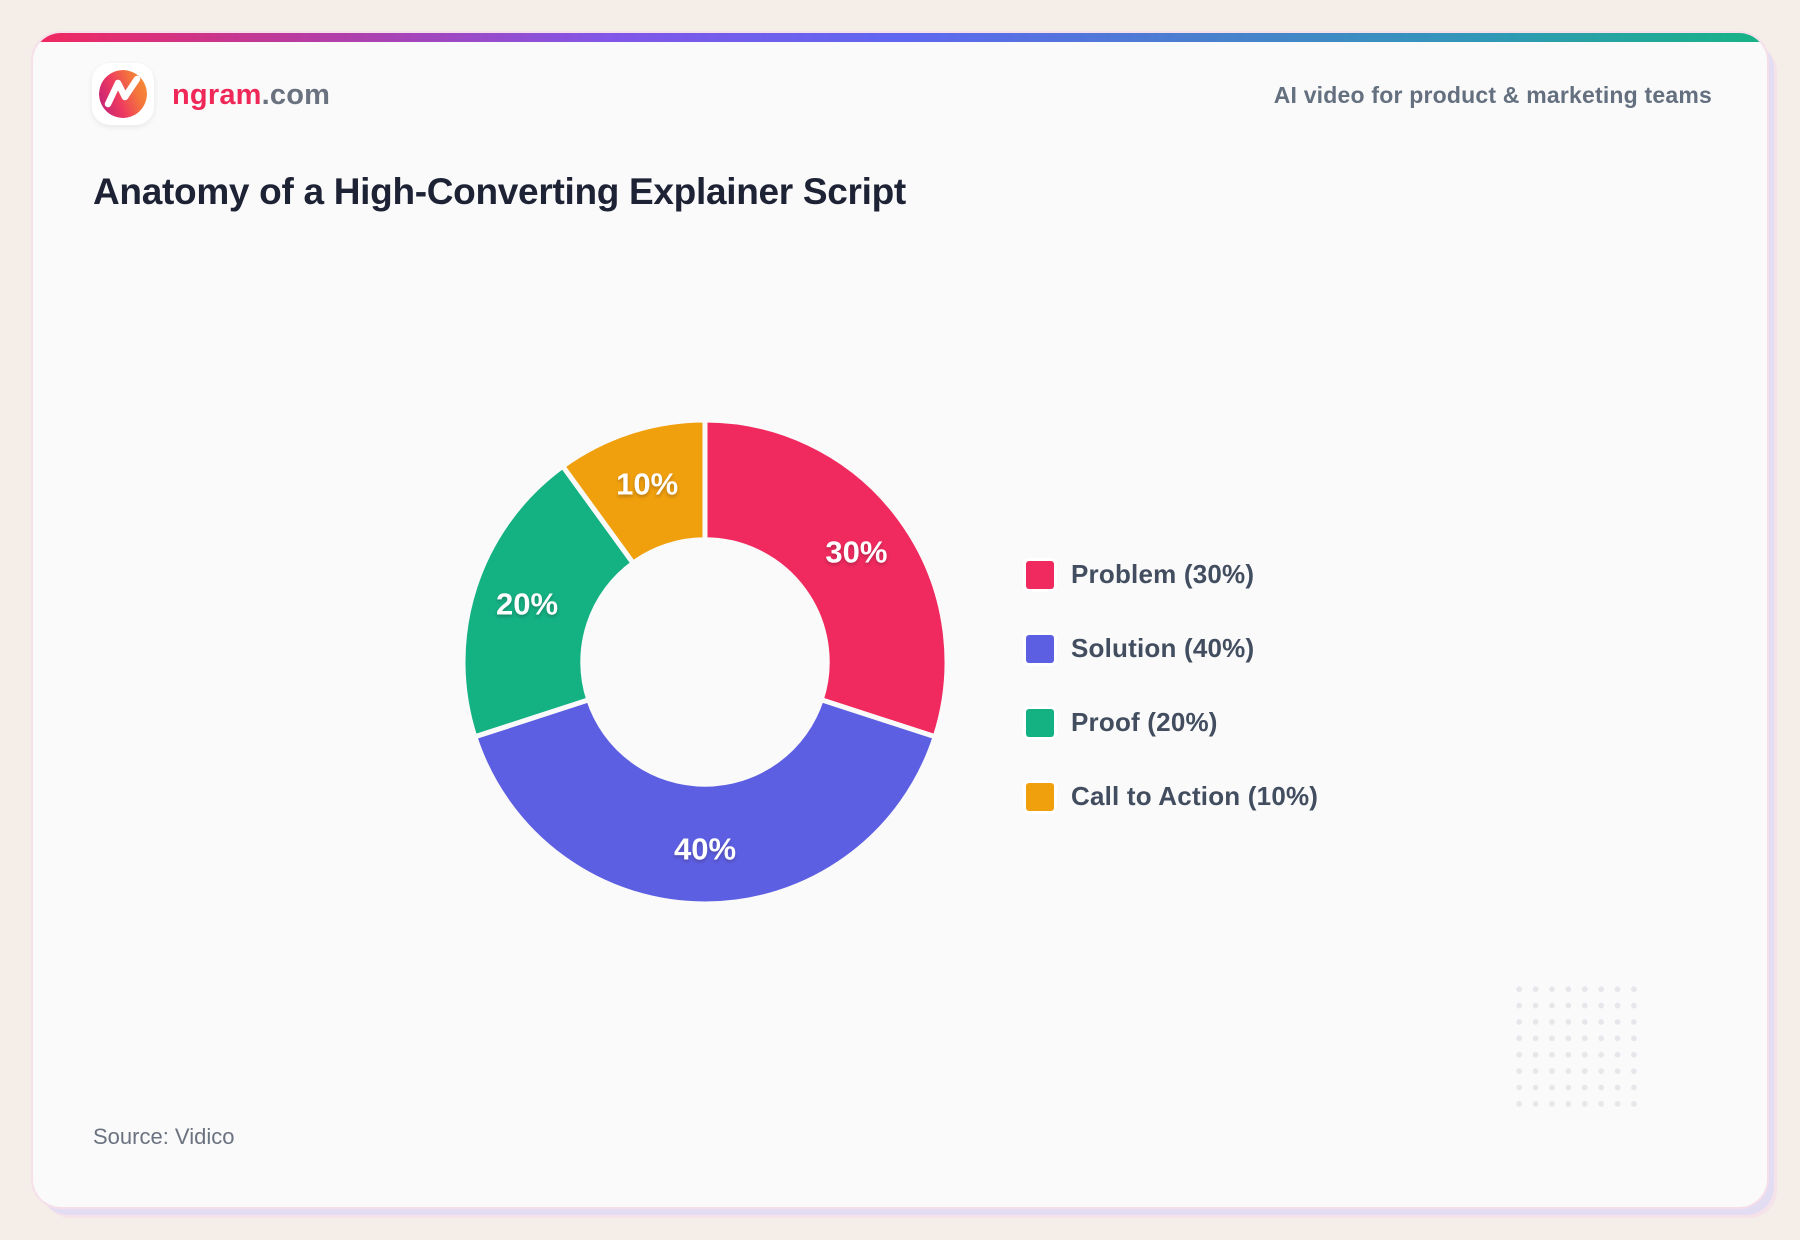  What do you see at coordinates (527, 604) in the screenshot?
I see `donut-slice-label: 20%` at bounding box center [527, 604].